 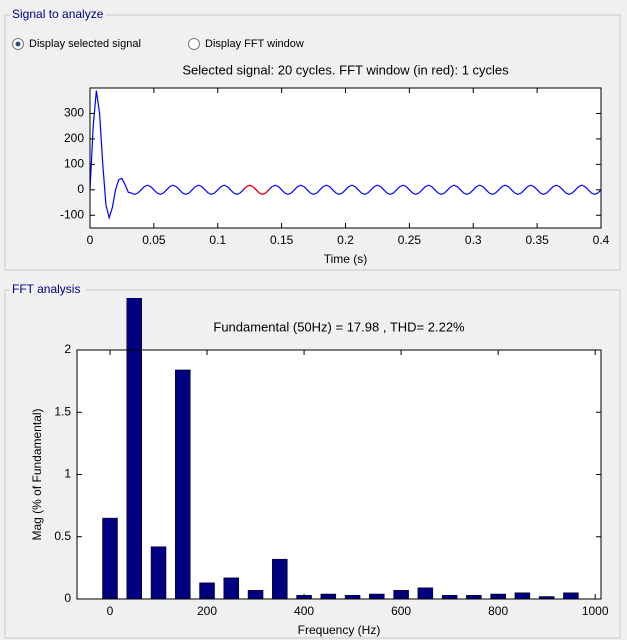 I want to click on x-tick-label: 0.15, so click(x=282, y=240).